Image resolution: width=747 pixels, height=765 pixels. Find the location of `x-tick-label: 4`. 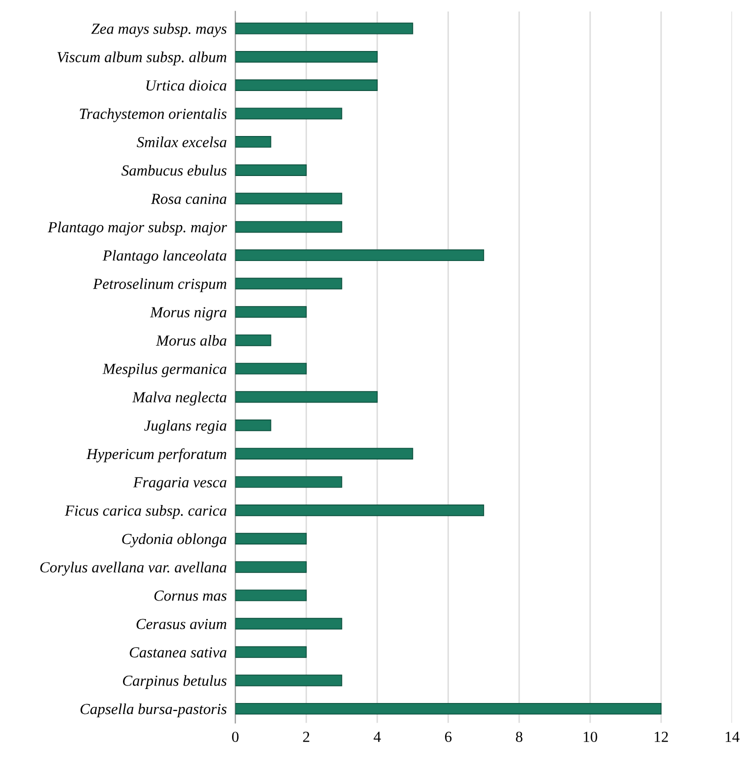

x-tick-label: 4 is located at coordinates (377, 737).